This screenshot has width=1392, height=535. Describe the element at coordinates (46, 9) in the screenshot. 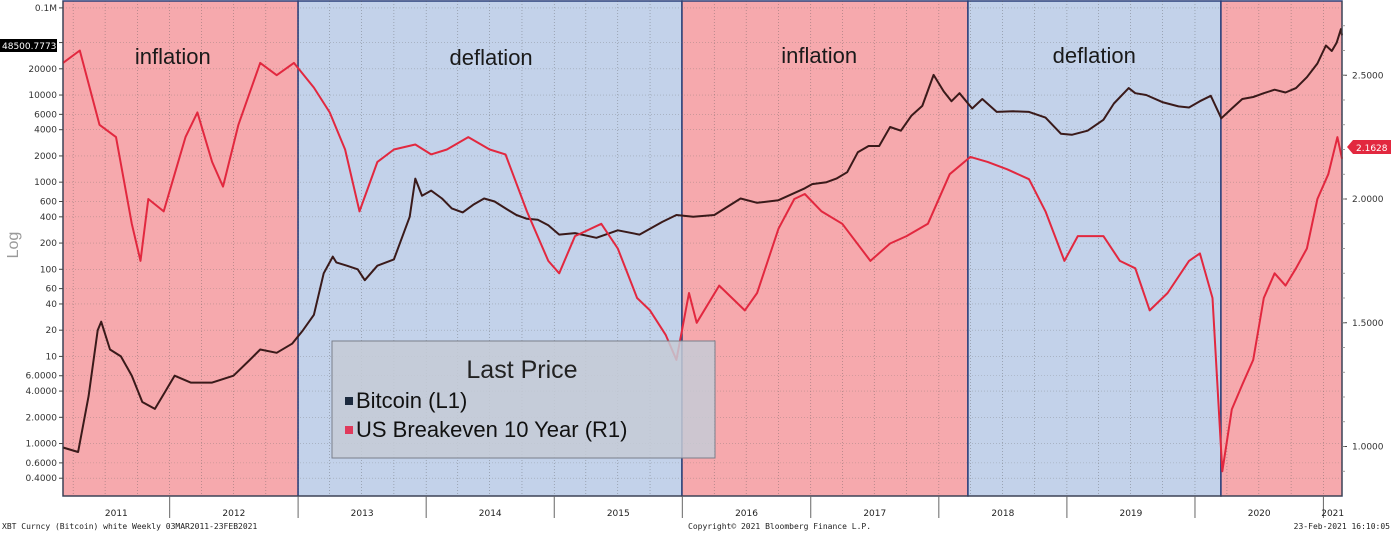

I see `left-tick-label-0: 0.1M` at that location.